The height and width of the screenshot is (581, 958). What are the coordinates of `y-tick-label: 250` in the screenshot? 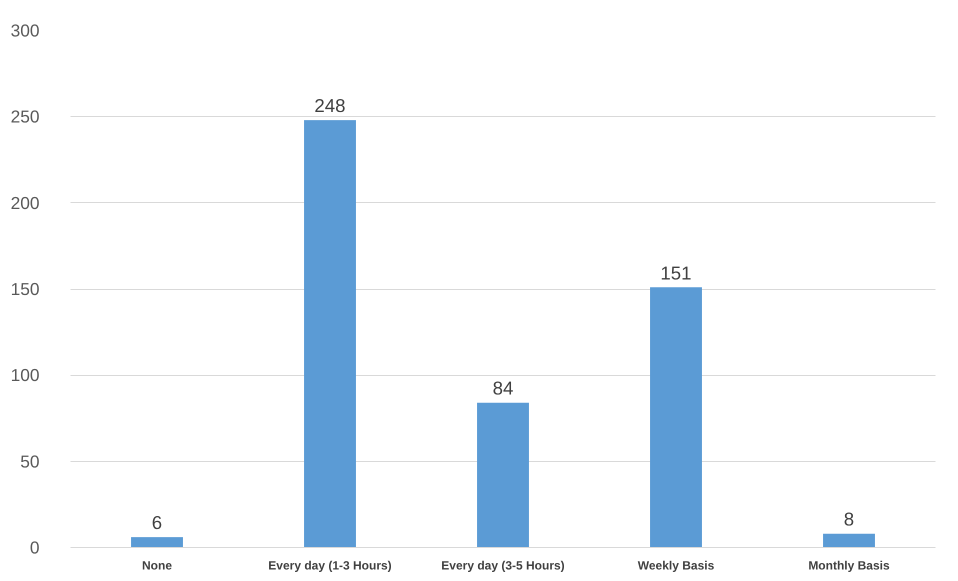 It's located at (25, 116).